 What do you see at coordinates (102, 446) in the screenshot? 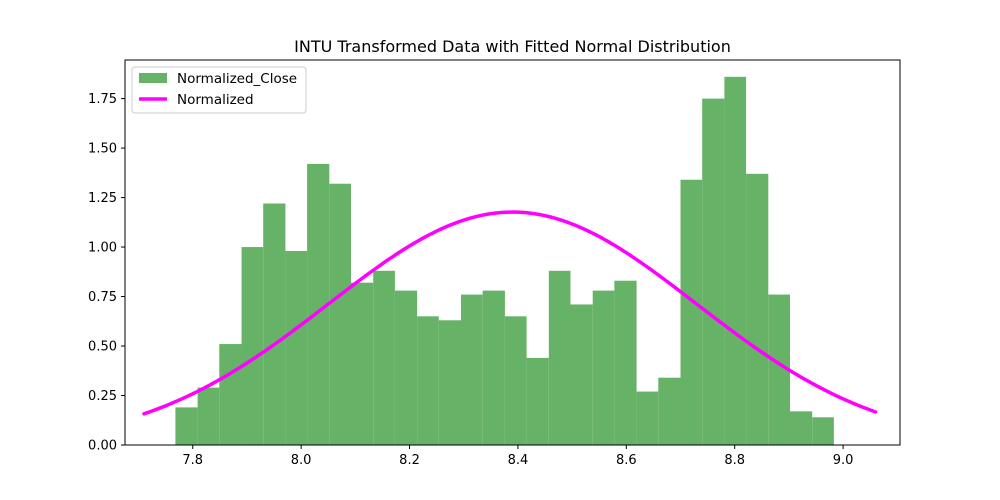
I see `y-tick-label: 0.00` at bounding box center [102, 446].